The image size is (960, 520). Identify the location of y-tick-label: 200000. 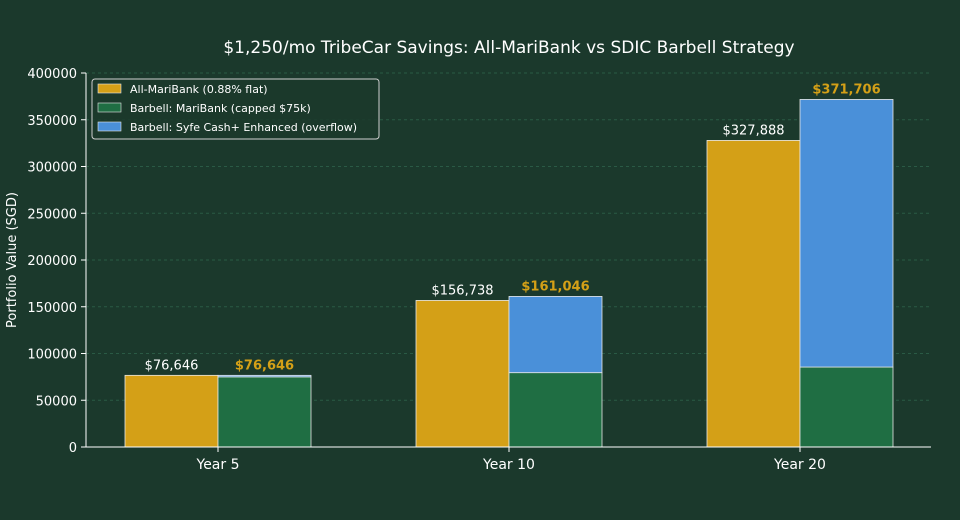
(52, 261).